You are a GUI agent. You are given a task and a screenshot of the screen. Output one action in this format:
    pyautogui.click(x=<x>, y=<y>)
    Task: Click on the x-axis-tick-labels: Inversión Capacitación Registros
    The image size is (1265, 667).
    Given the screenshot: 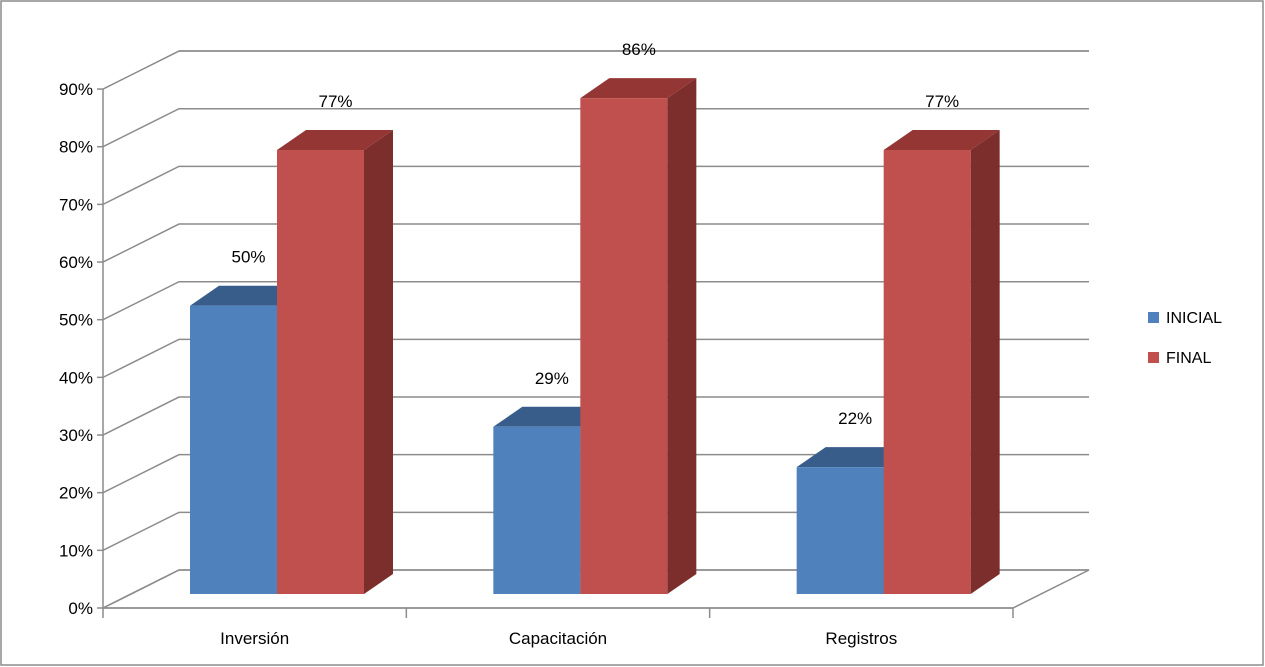 What is the action you would take?
    pyautogui.click(x=558, y=638)
    